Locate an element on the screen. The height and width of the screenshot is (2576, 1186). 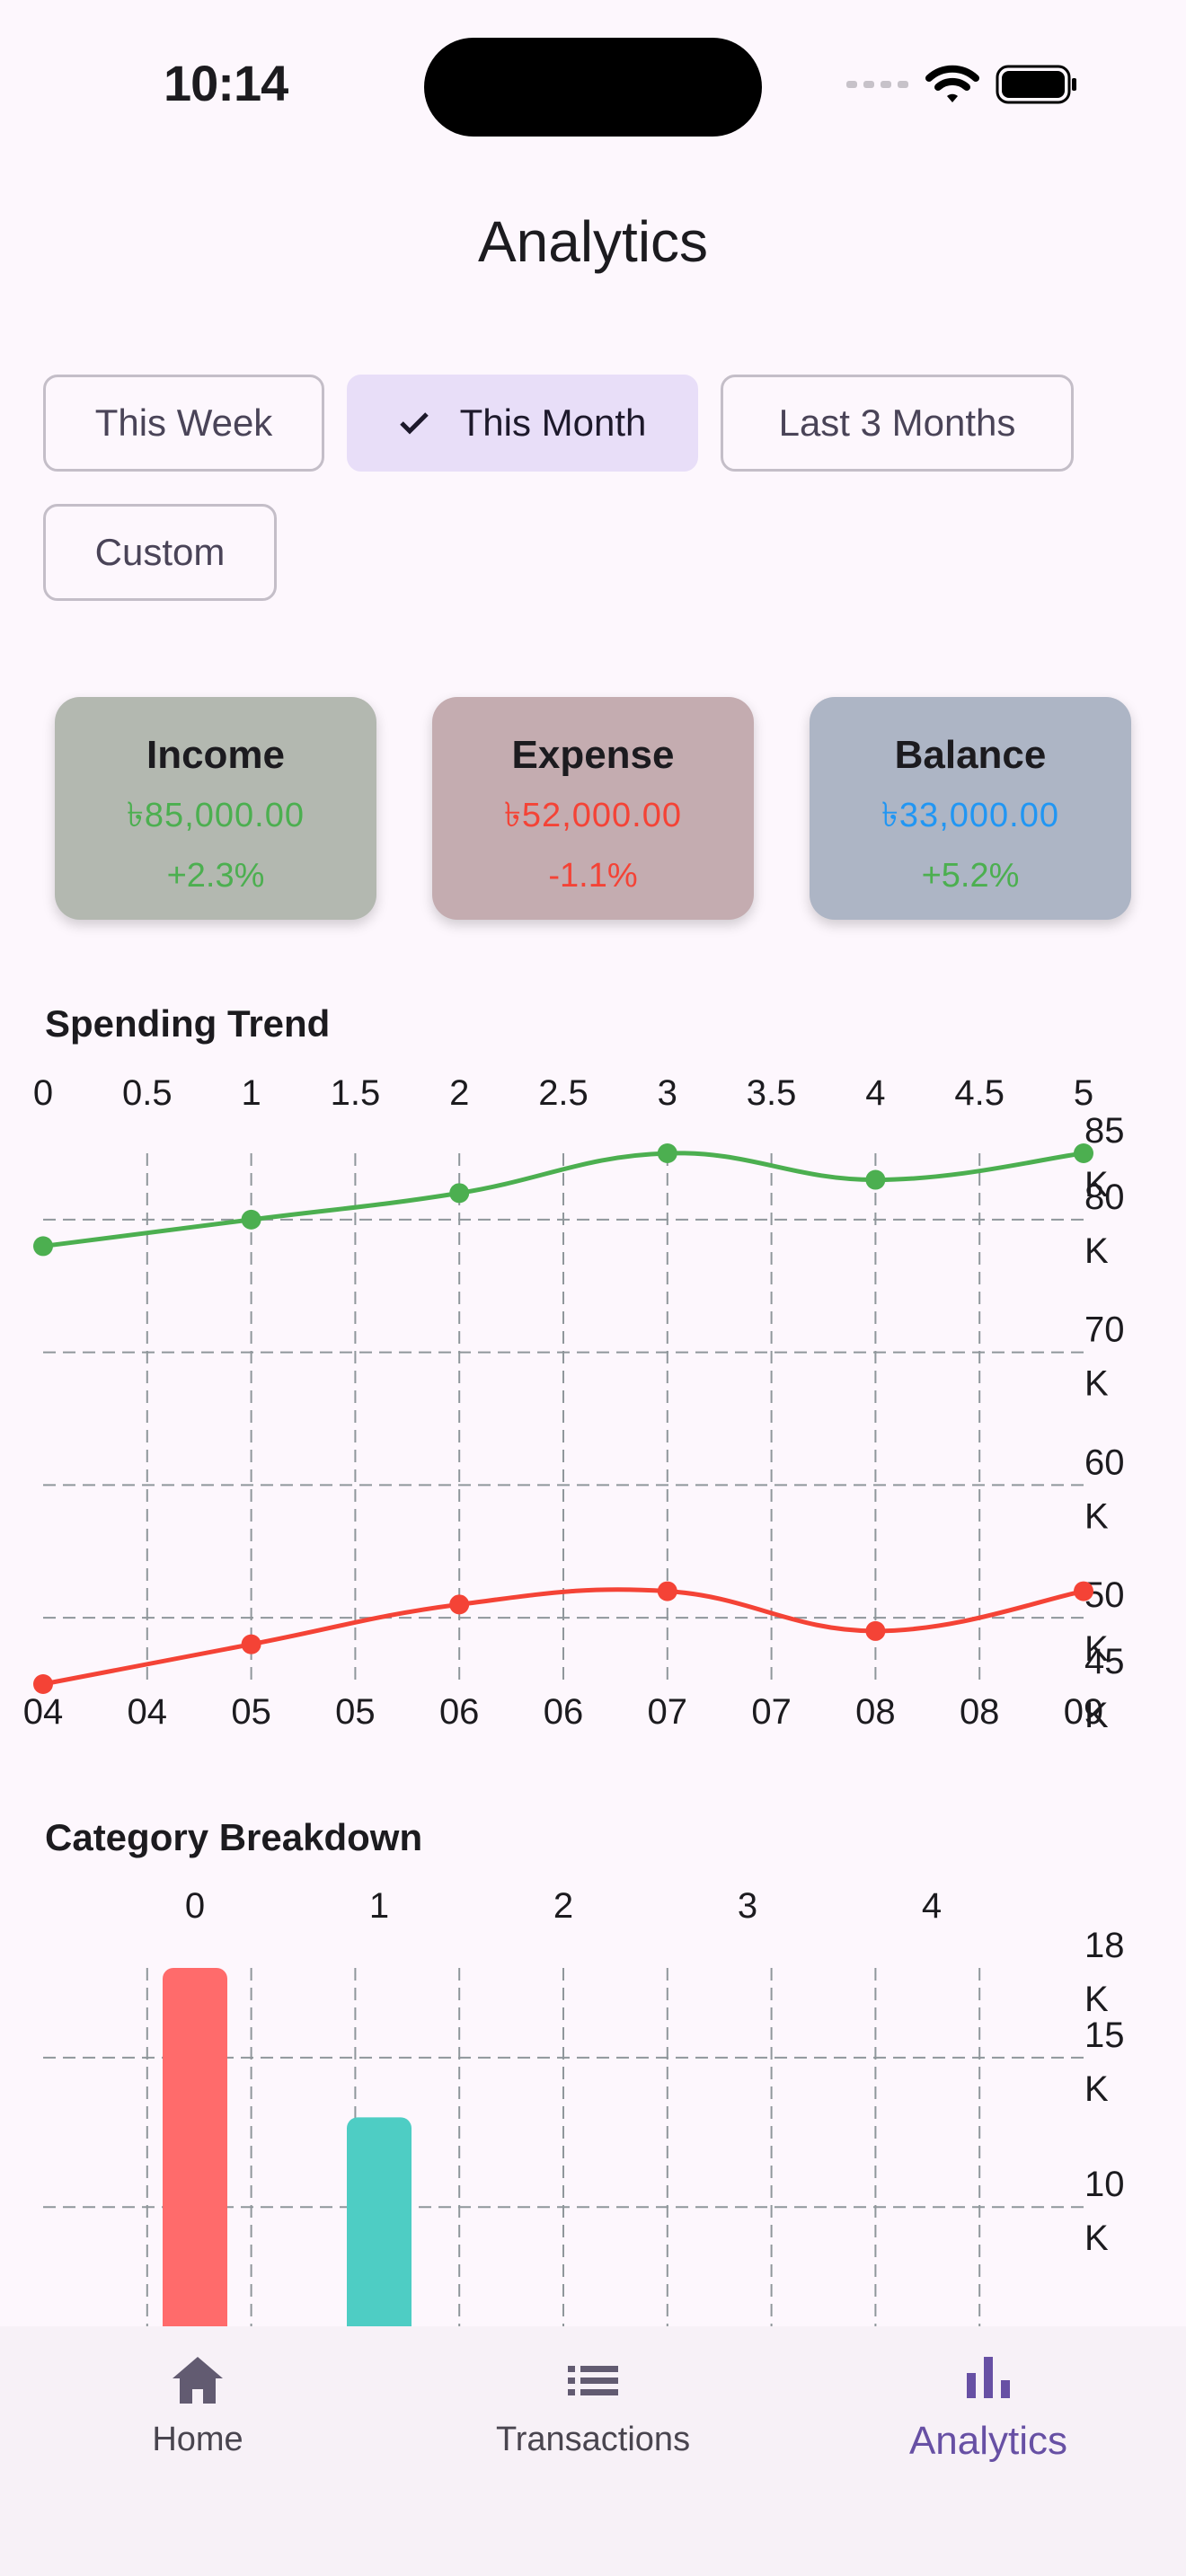
nav-label: Home is located at coordinates (197, 2439).